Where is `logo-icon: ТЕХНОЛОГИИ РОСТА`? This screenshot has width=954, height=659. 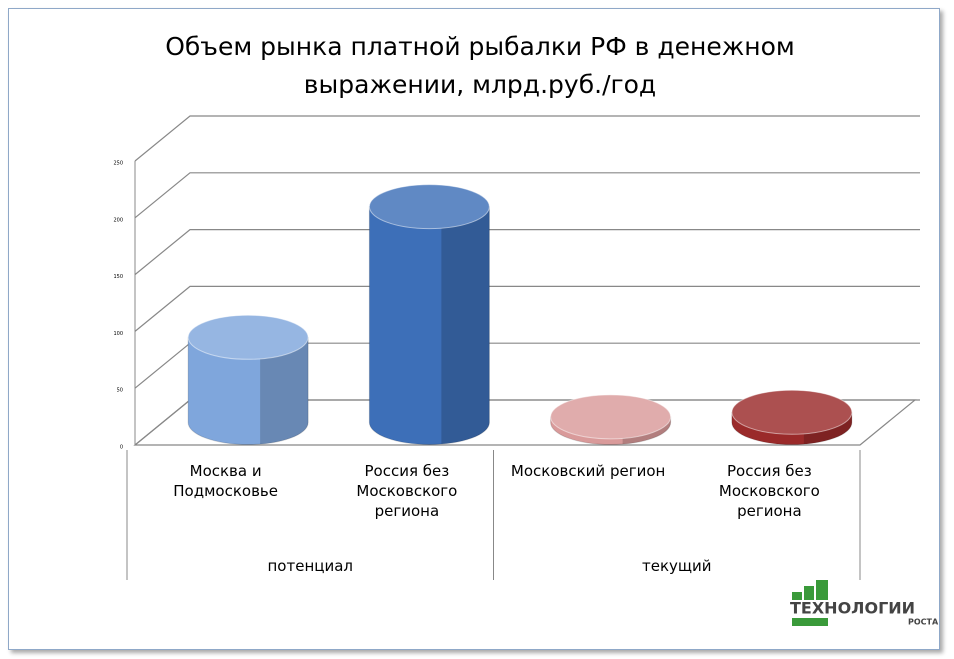
logo-icon: ТЕХНОЛОГИИ РОСТА is located at coordinates (864, 603).